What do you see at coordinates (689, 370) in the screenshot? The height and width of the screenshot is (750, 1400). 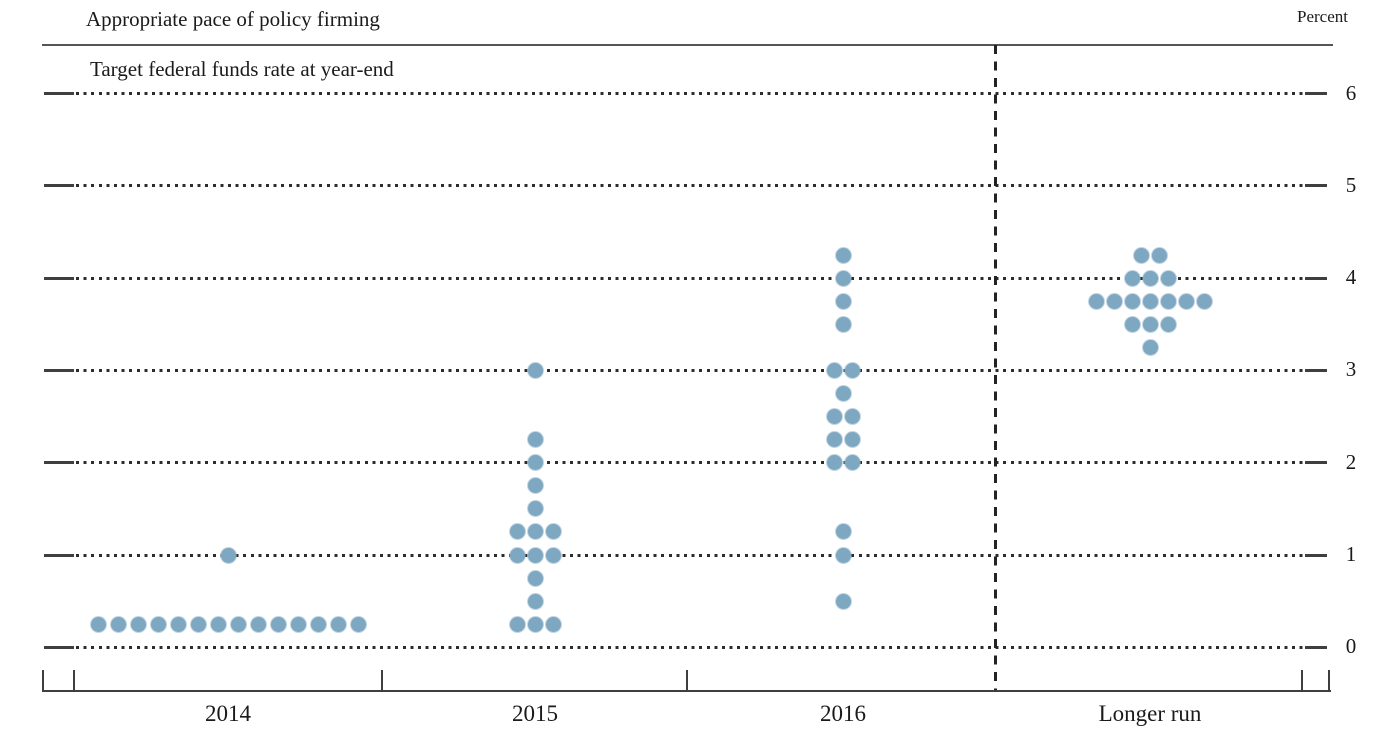 I see `gridline-3-percent` at bounding box center [689, 370].